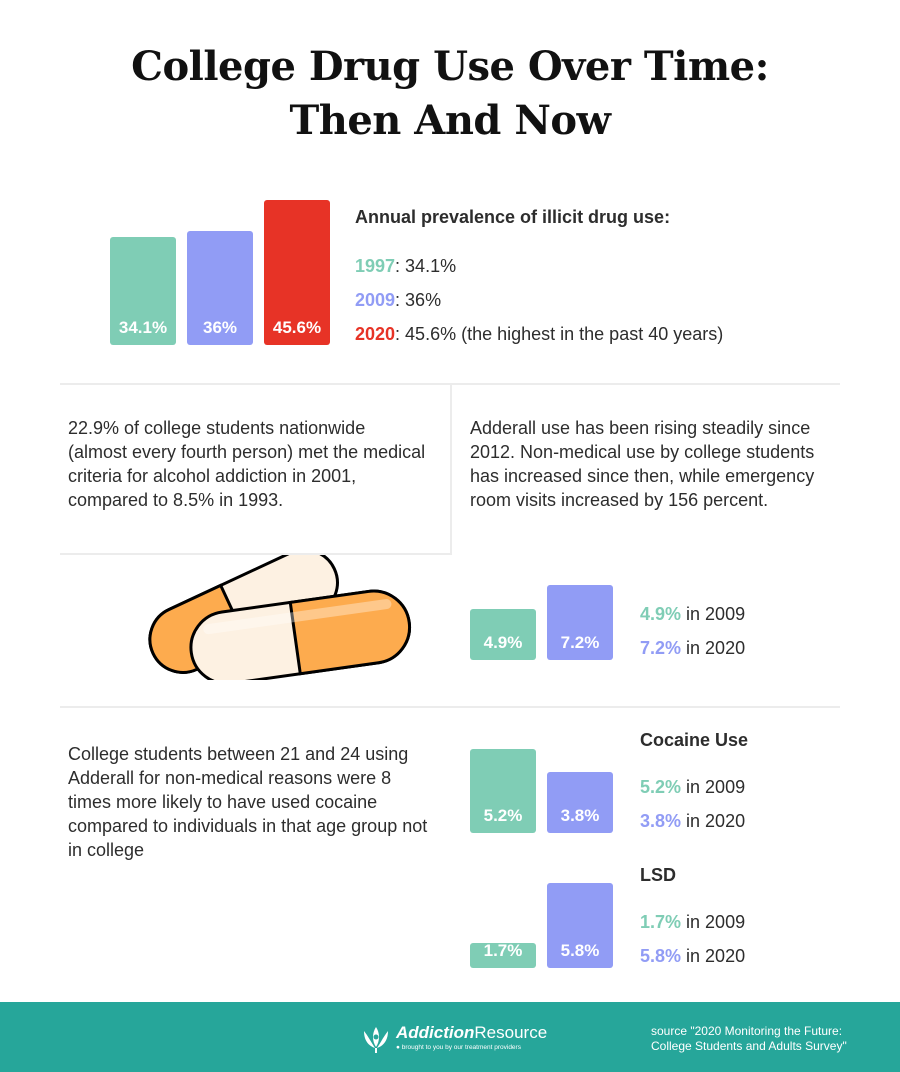 This screenshot has width=900, height=1072. Describe the element at coordinates (297, 327) in the screenshot. I see `bar-value-label: 45.6%` at that location.